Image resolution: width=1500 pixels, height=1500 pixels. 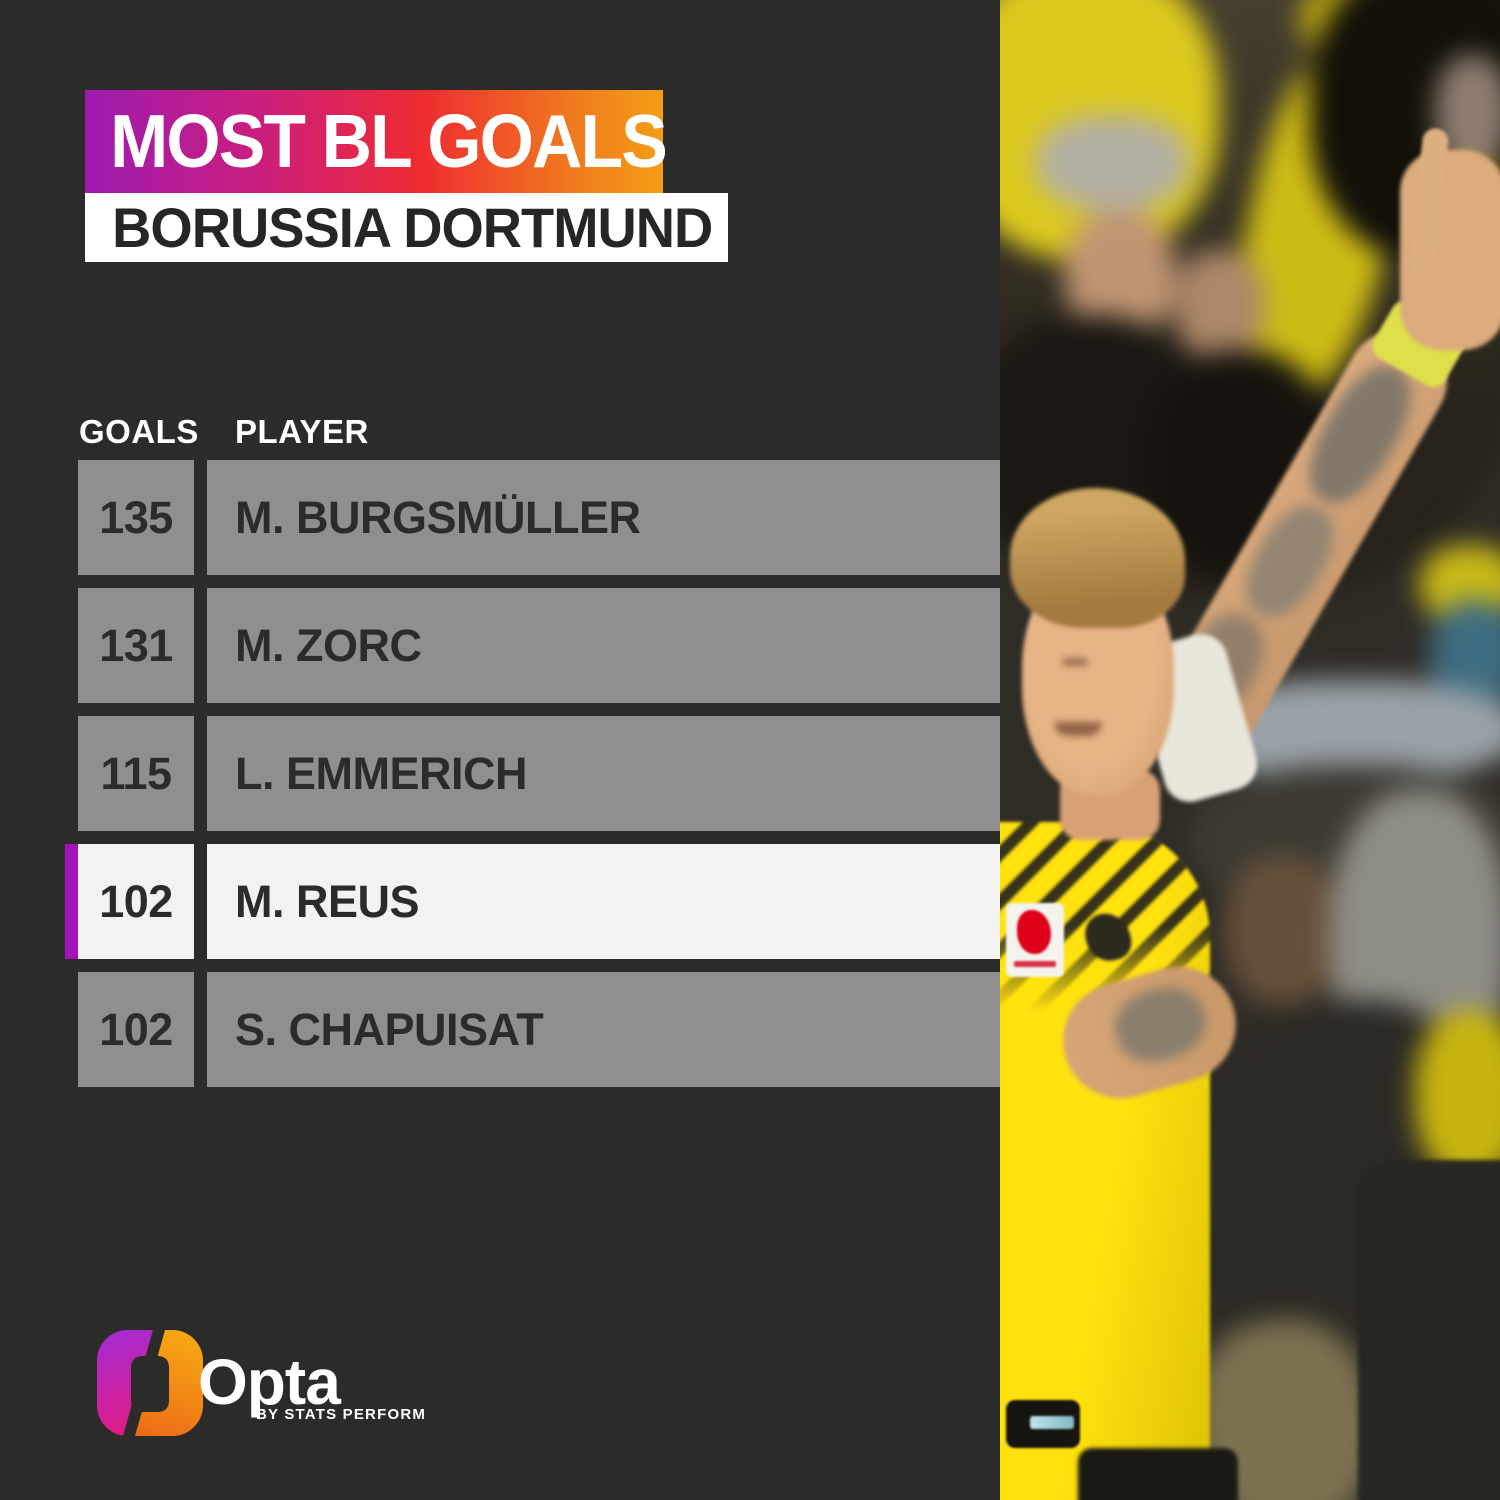 I want to click on highlight-accent-bar, so click(x=71, y=901).